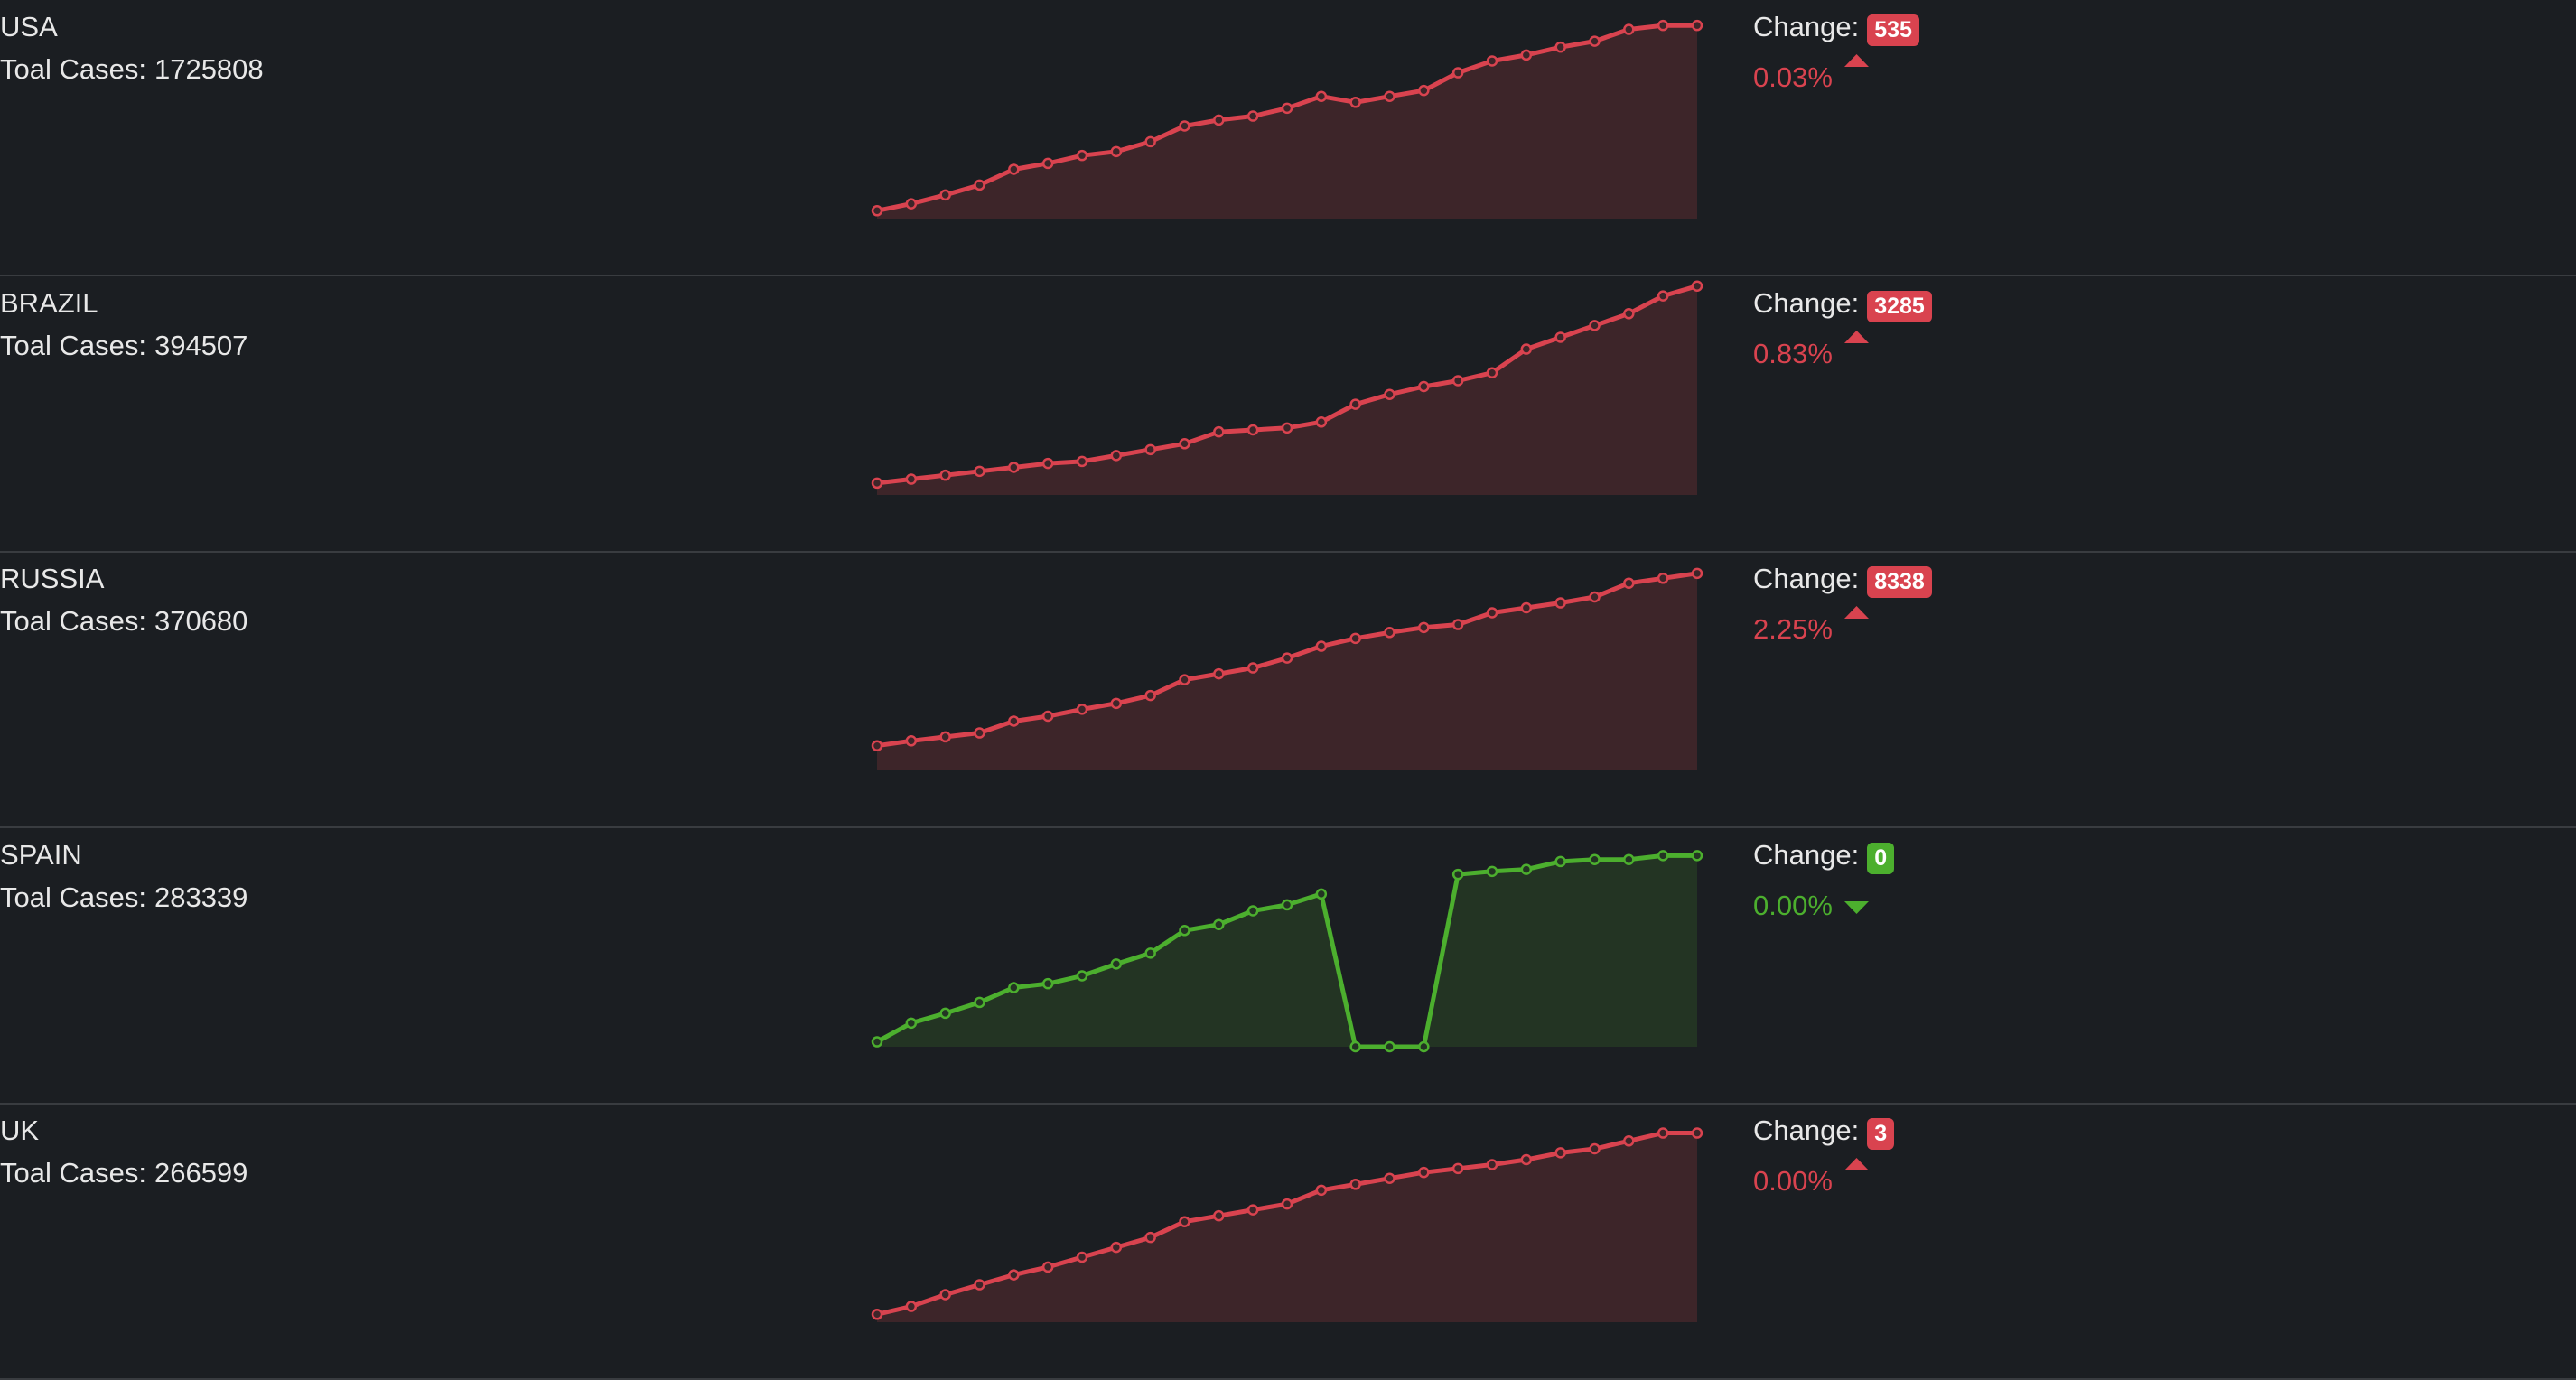 The image size is (2576, 1380). I want to click on change-badge: 535, so click(1893, 30).